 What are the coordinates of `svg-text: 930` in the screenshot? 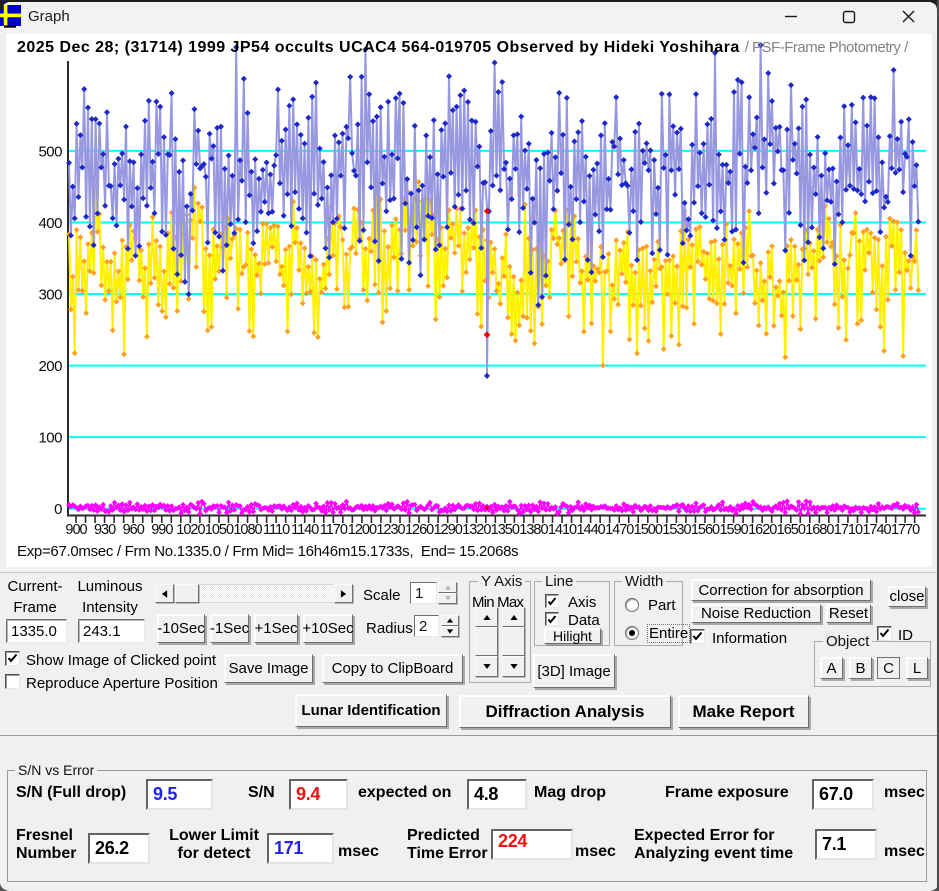 It's located at (105, 530).